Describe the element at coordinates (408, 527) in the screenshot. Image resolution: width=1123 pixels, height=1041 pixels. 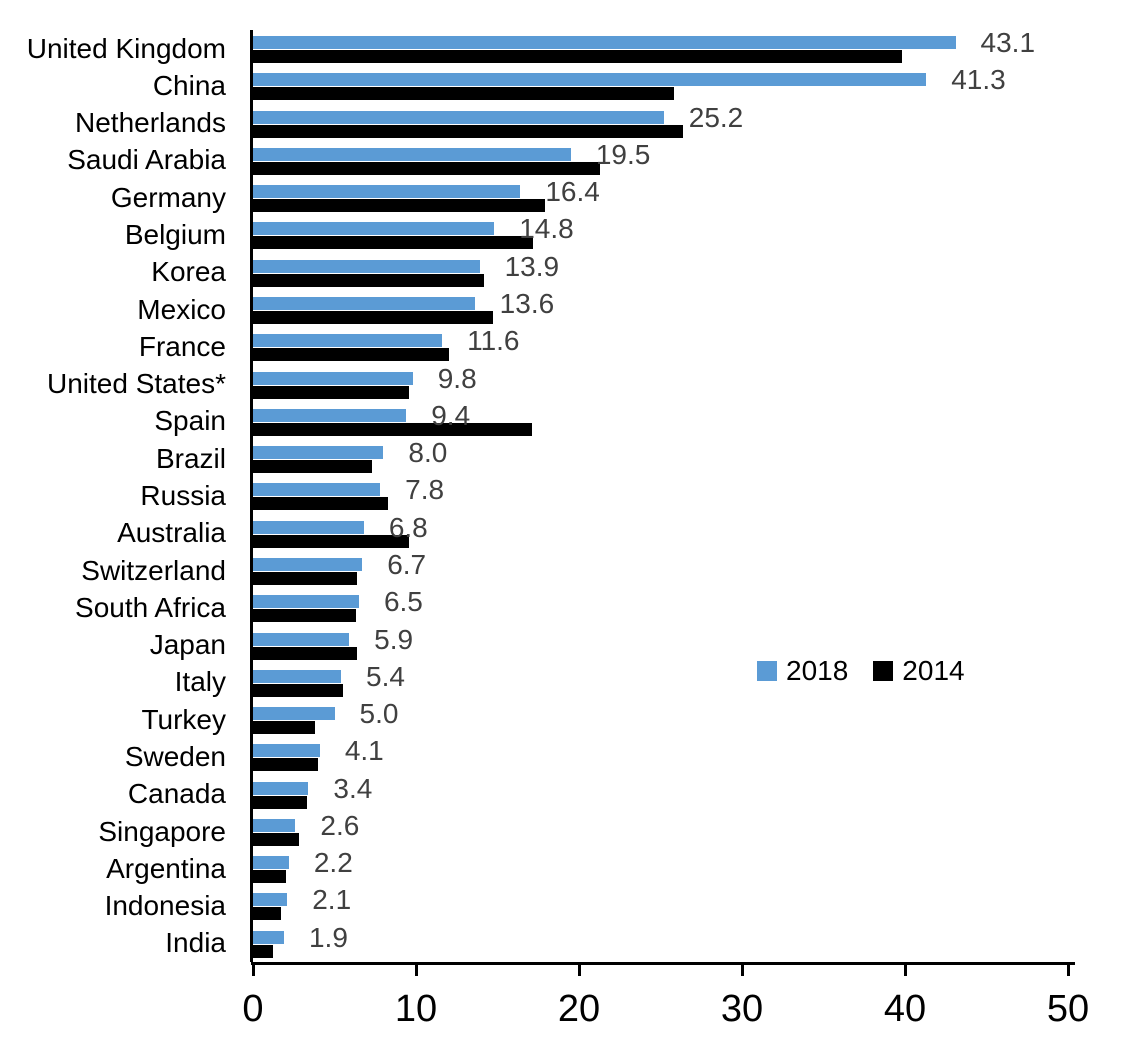
I see `value-label: 6.8` at that location.